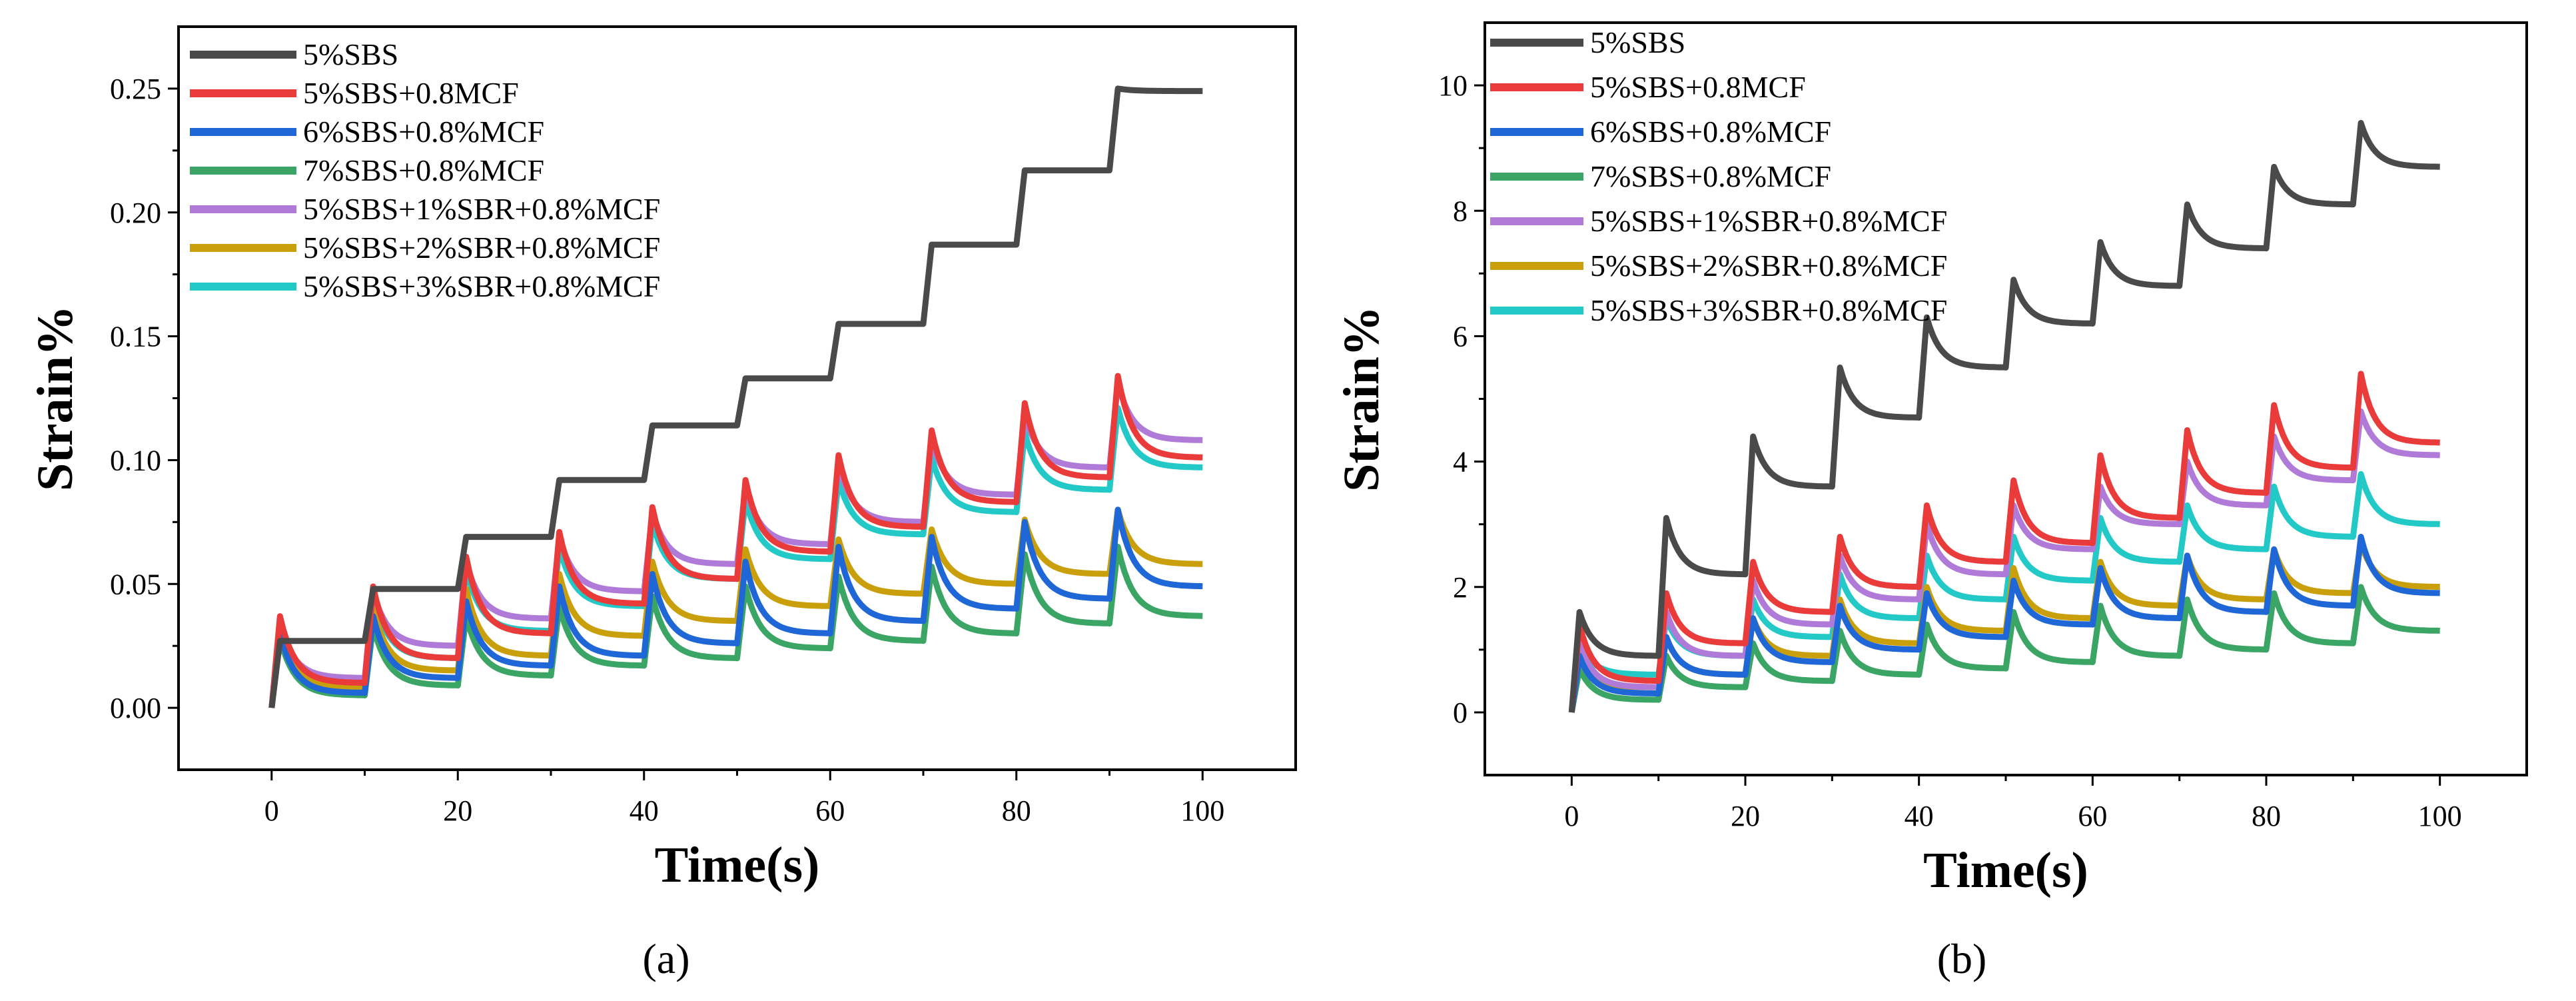 The image size is (2576, 1001). I want to click on series-line-s5sbs_1sbr, so click(2004, 560).